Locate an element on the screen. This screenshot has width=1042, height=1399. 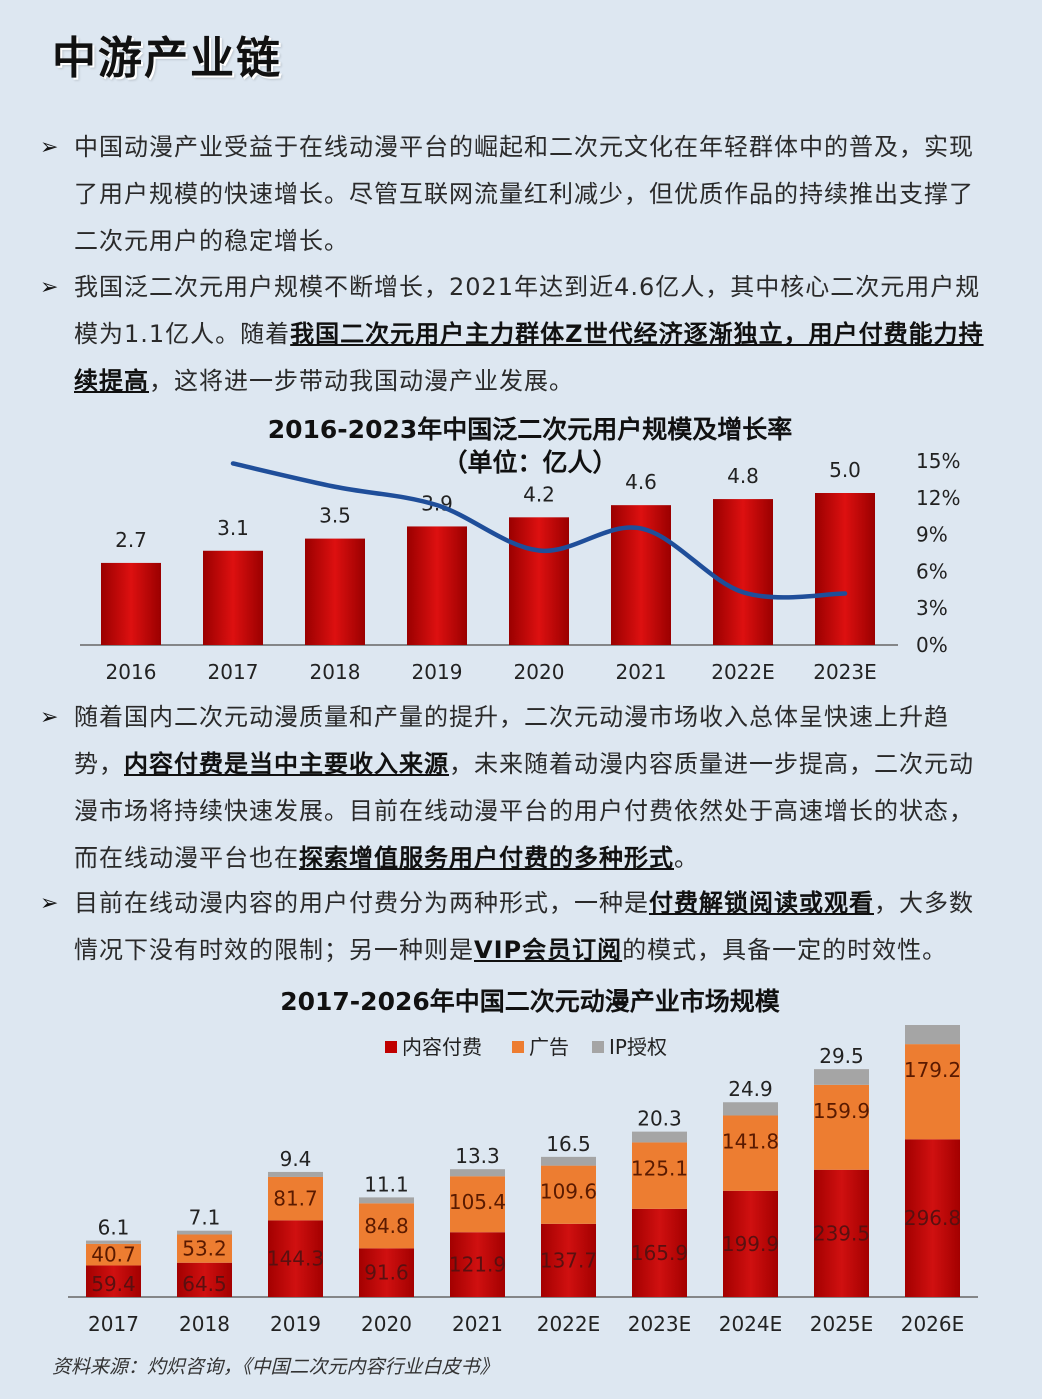
segment-value-label: 84.8 is located at coordinates (386, 1226).